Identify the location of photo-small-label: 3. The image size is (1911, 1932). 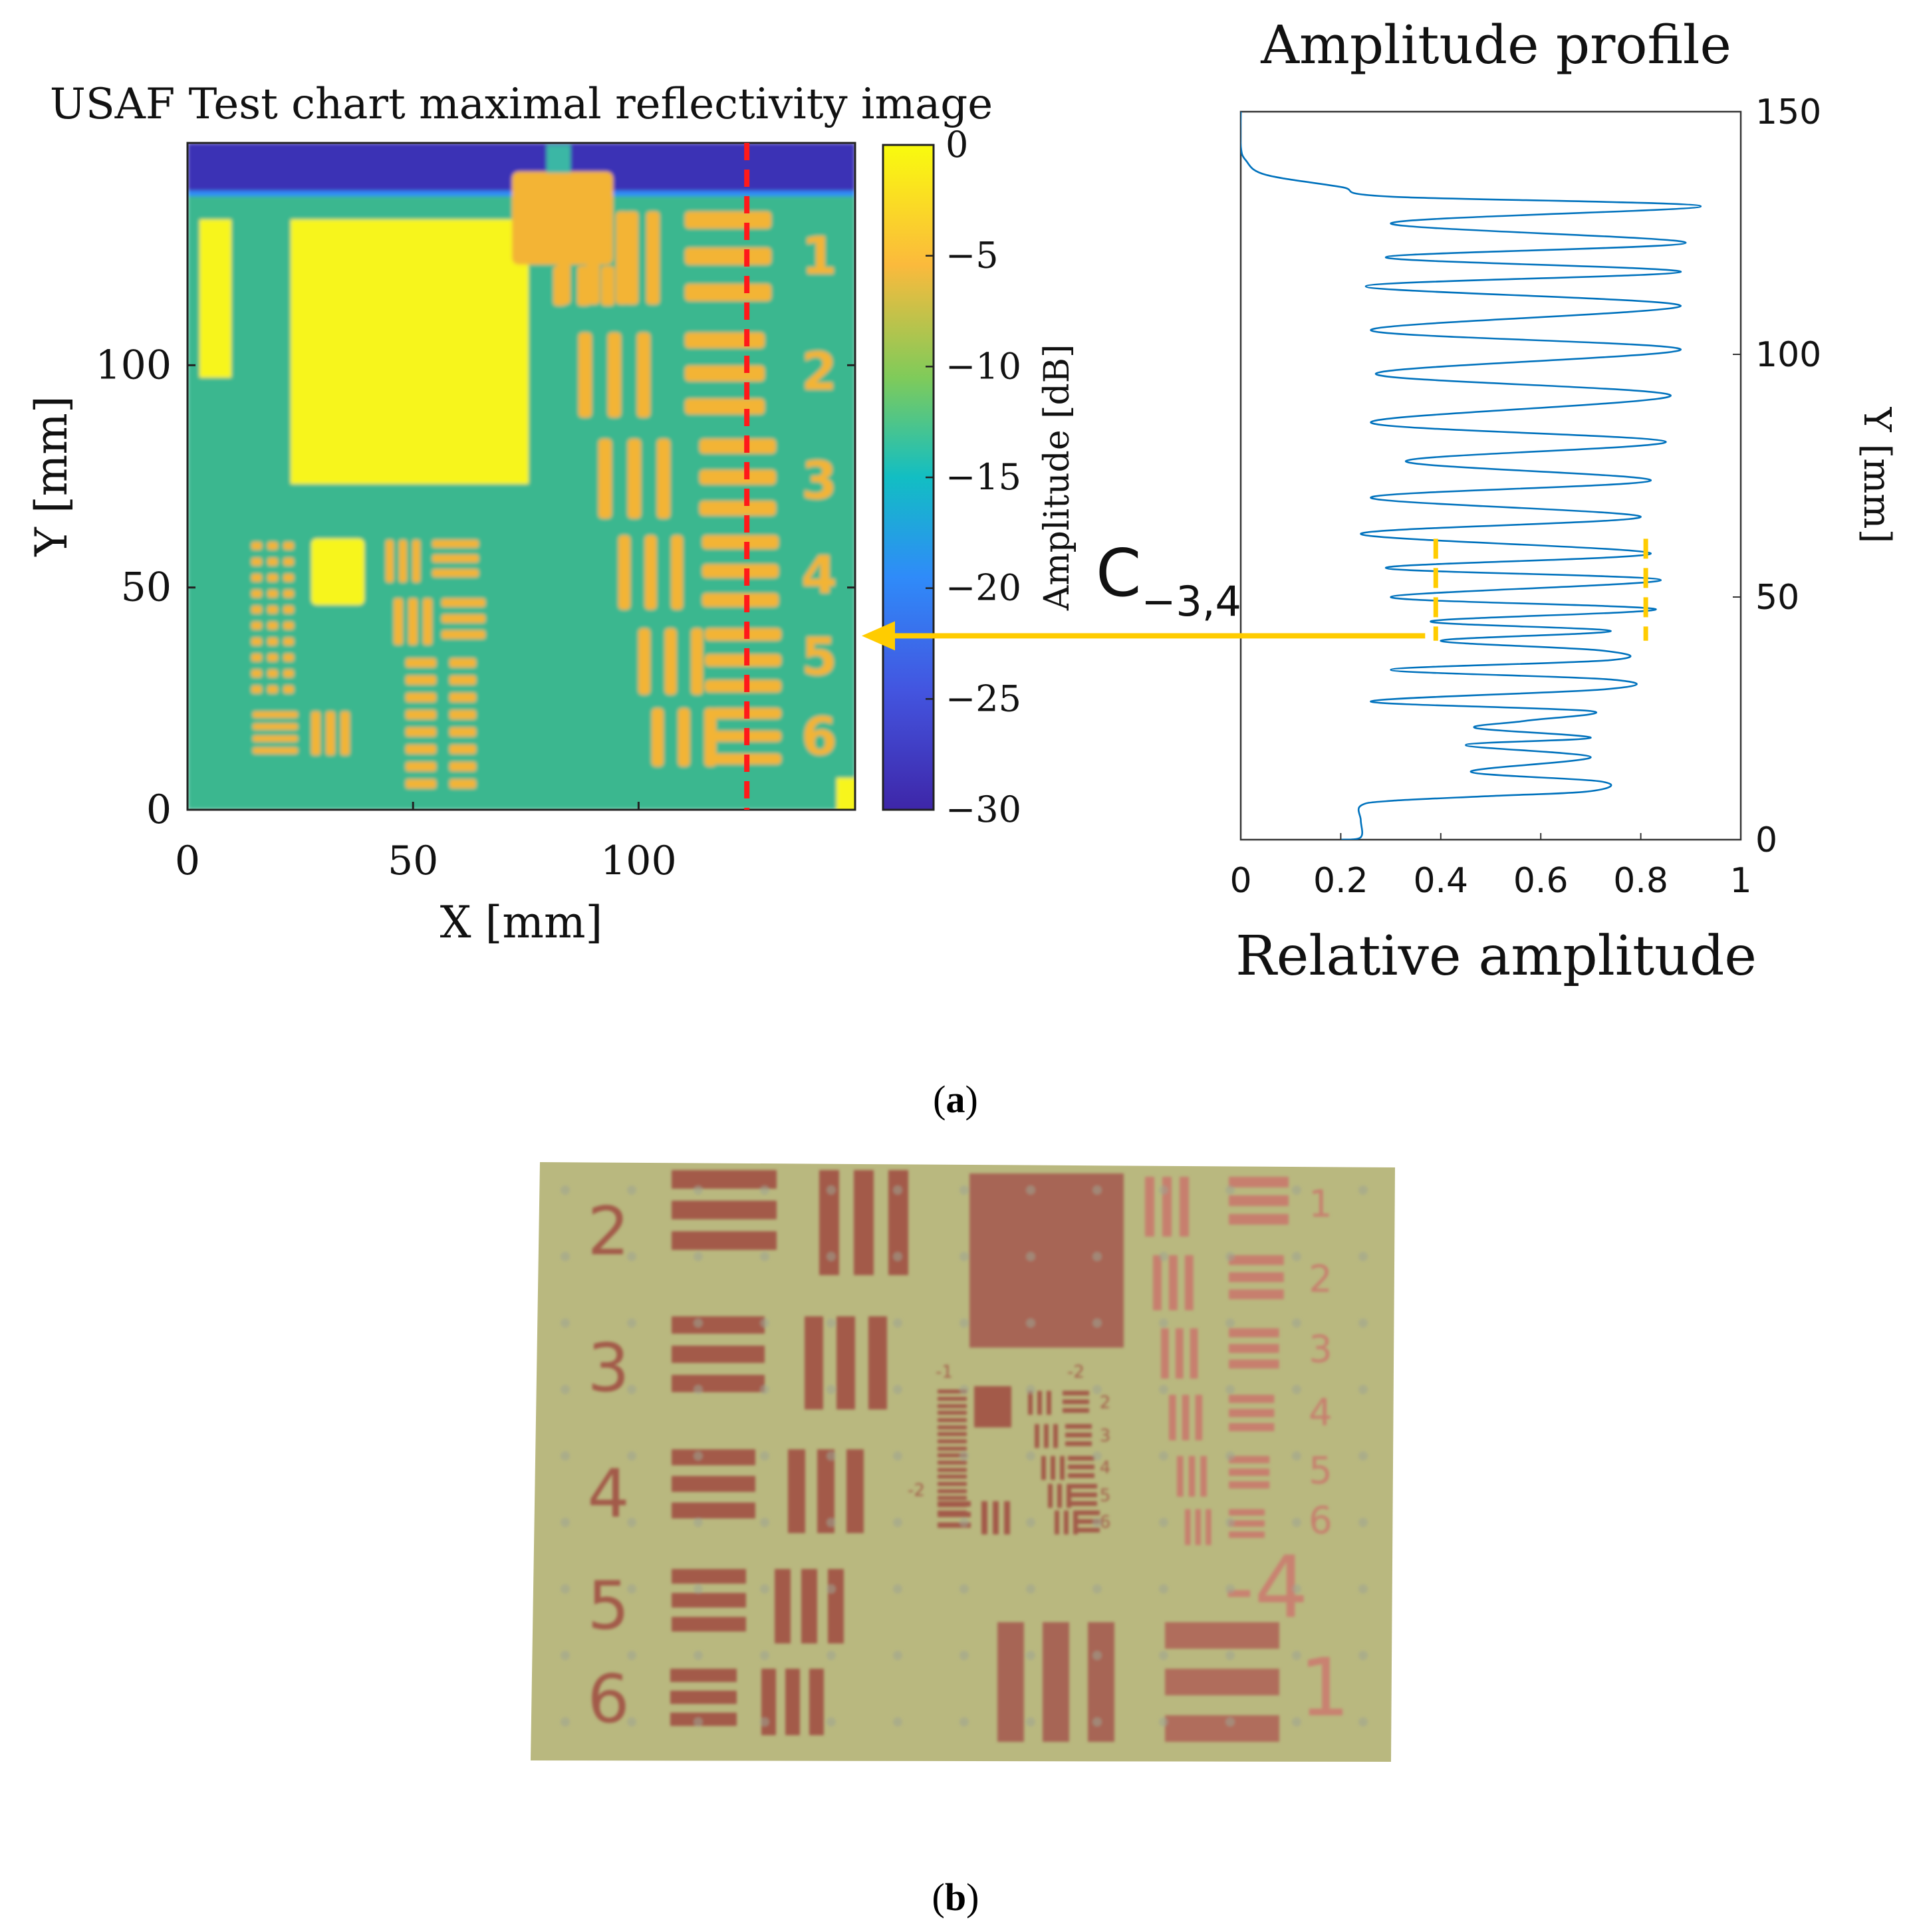
(1105, 1436).